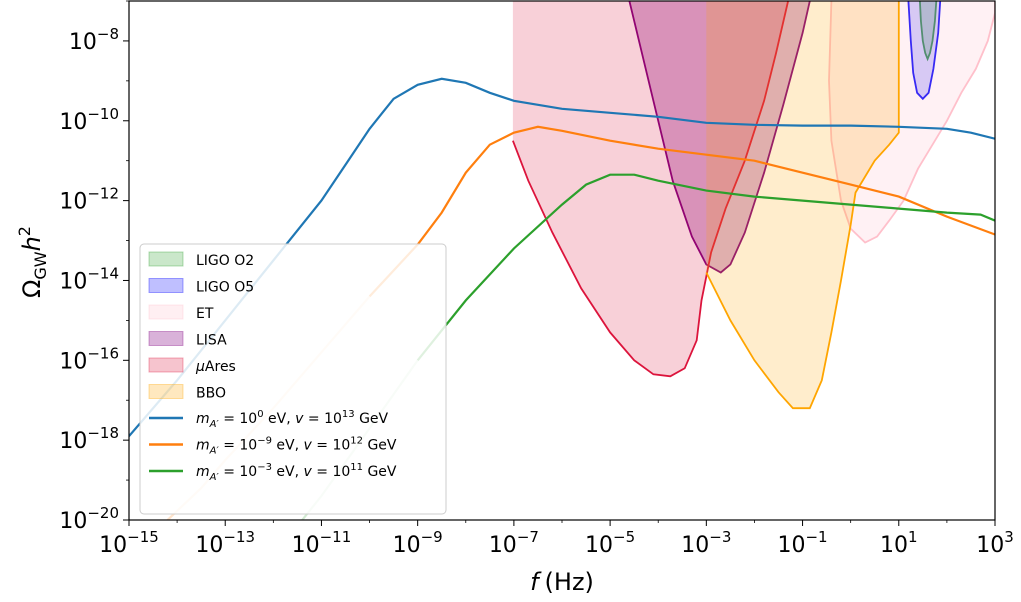 The height and width of the screenshot is (602, 1021). Describe the element at coordinates (322, 543) in the screenshot. I see `x-tick-label-2: 10⁻¹¹` at that location.